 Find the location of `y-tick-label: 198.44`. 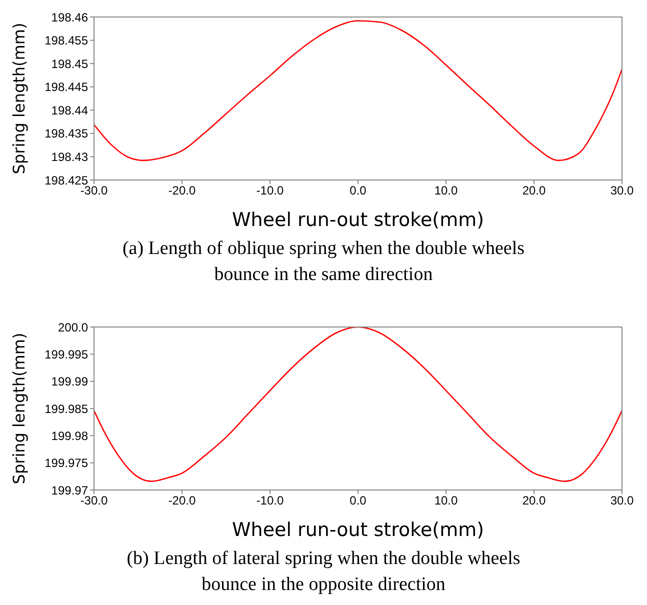

y-tick-label: 198.44 is located at coordinates (69, 110).